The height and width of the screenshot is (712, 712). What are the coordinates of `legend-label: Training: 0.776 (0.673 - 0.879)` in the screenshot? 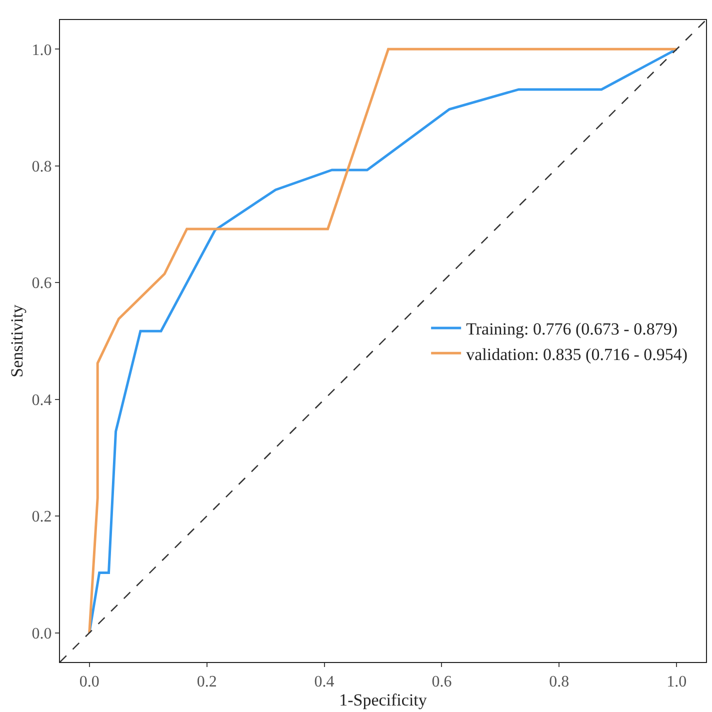 It's located at (572, 329).